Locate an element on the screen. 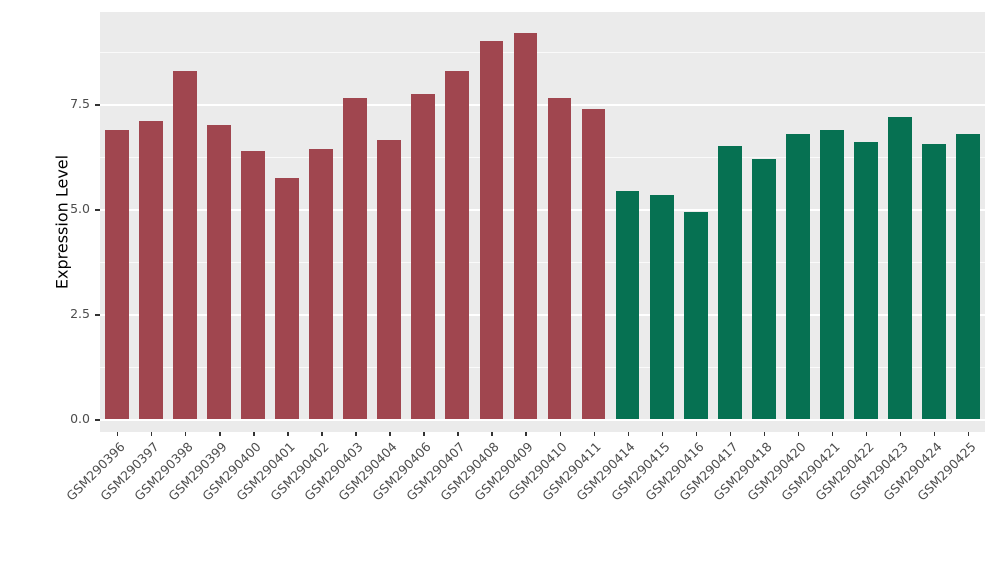 The image size is (1000, 580). y-axis-title: Expression Level is located at coordinates (62, 222).